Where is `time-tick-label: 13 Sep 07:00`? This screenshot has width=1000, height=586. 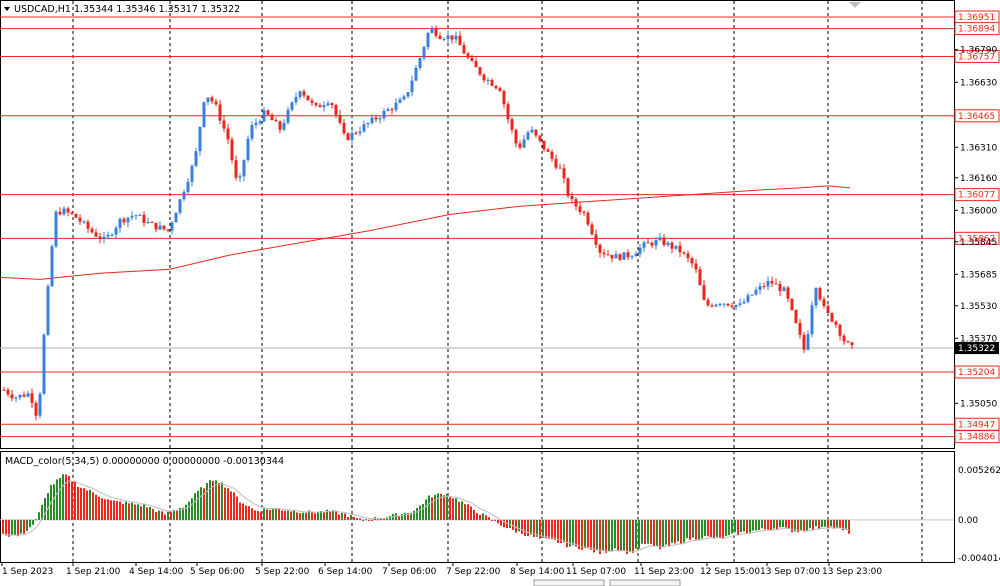
time-tick-label: 13 Sep 07:00 is located at coordinates (790, 572).